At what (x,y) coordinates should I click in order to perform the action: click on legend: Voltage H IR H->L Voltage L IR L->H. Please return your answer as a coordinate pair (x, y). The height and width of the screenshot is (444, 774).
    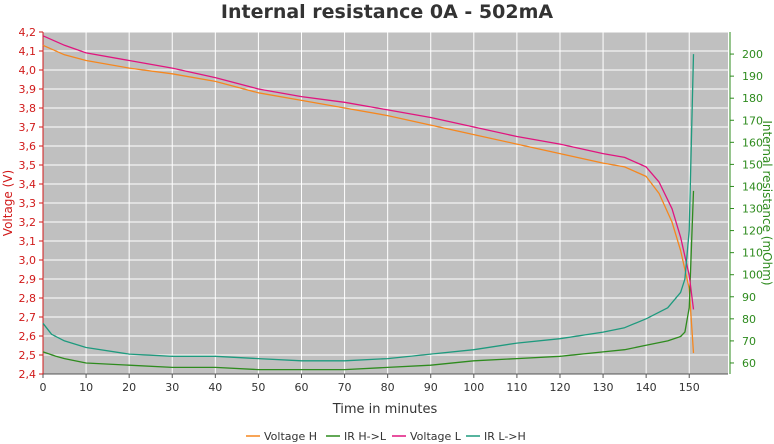
    Looking at the image, I should click on (386, 436).